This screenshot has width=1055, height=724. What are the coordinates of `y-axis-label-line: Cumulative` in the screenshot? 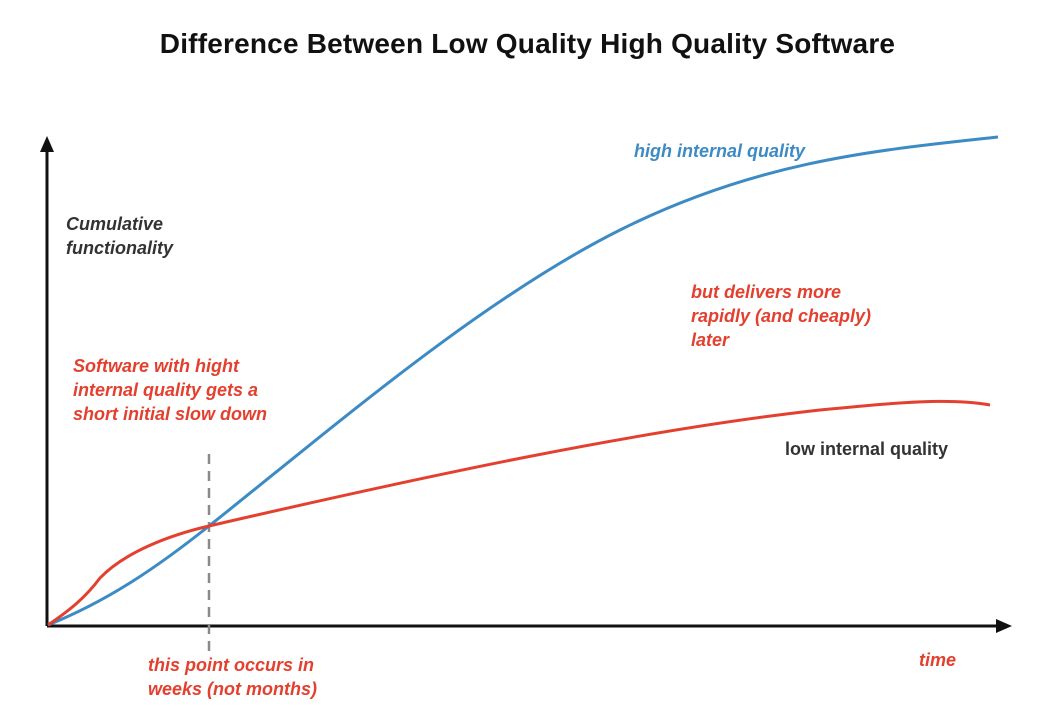 It's located at (114, 224).